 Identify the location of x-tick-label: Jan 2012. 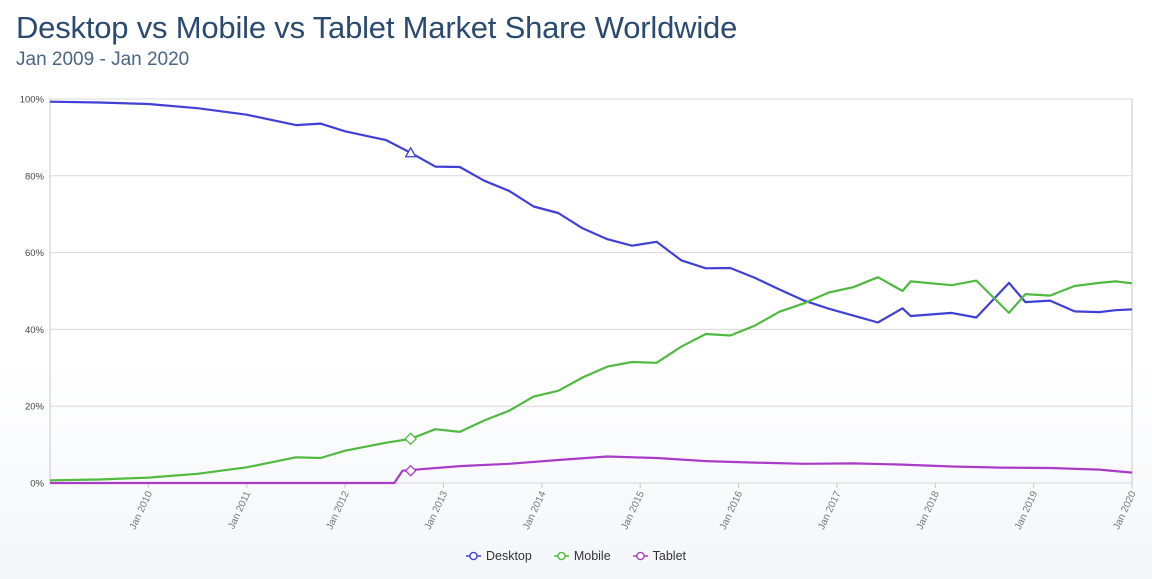
(338, 510).